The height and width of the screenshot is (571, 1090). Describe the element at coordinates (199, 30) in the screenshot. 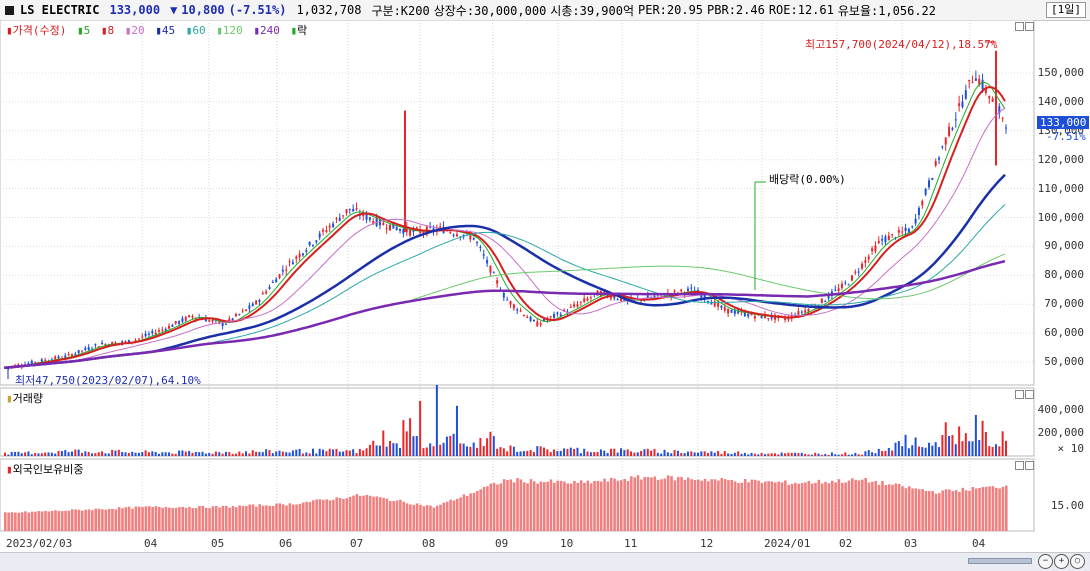

I see `legend-ma60: 60` at that location.